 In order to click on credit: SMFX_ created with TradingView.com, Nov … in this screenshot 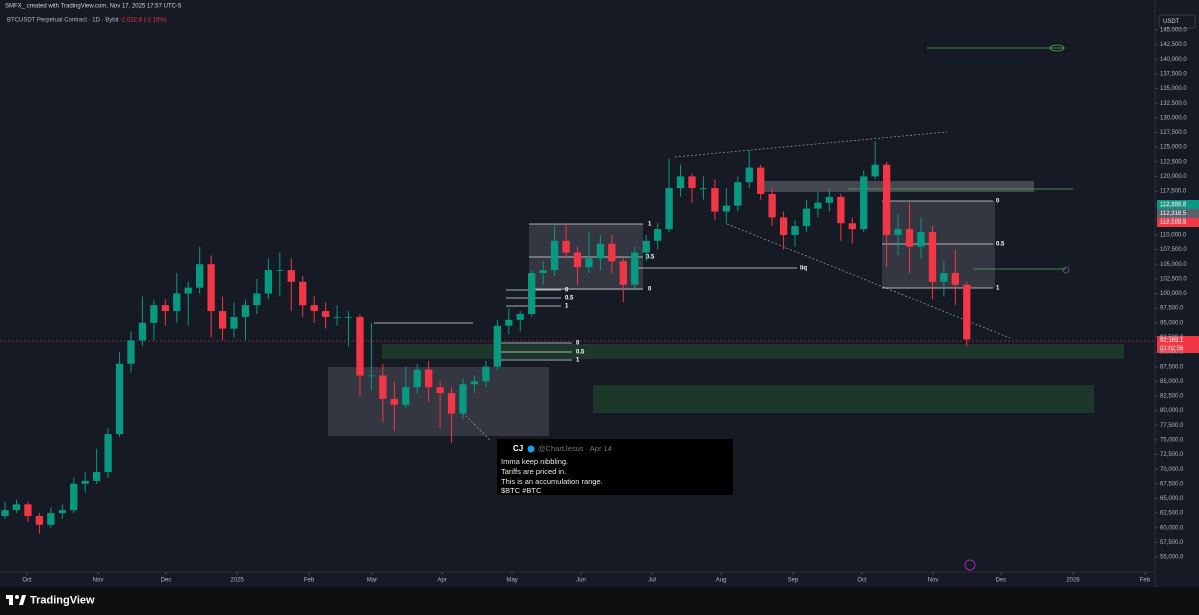, I will do `click(93, 7)`.